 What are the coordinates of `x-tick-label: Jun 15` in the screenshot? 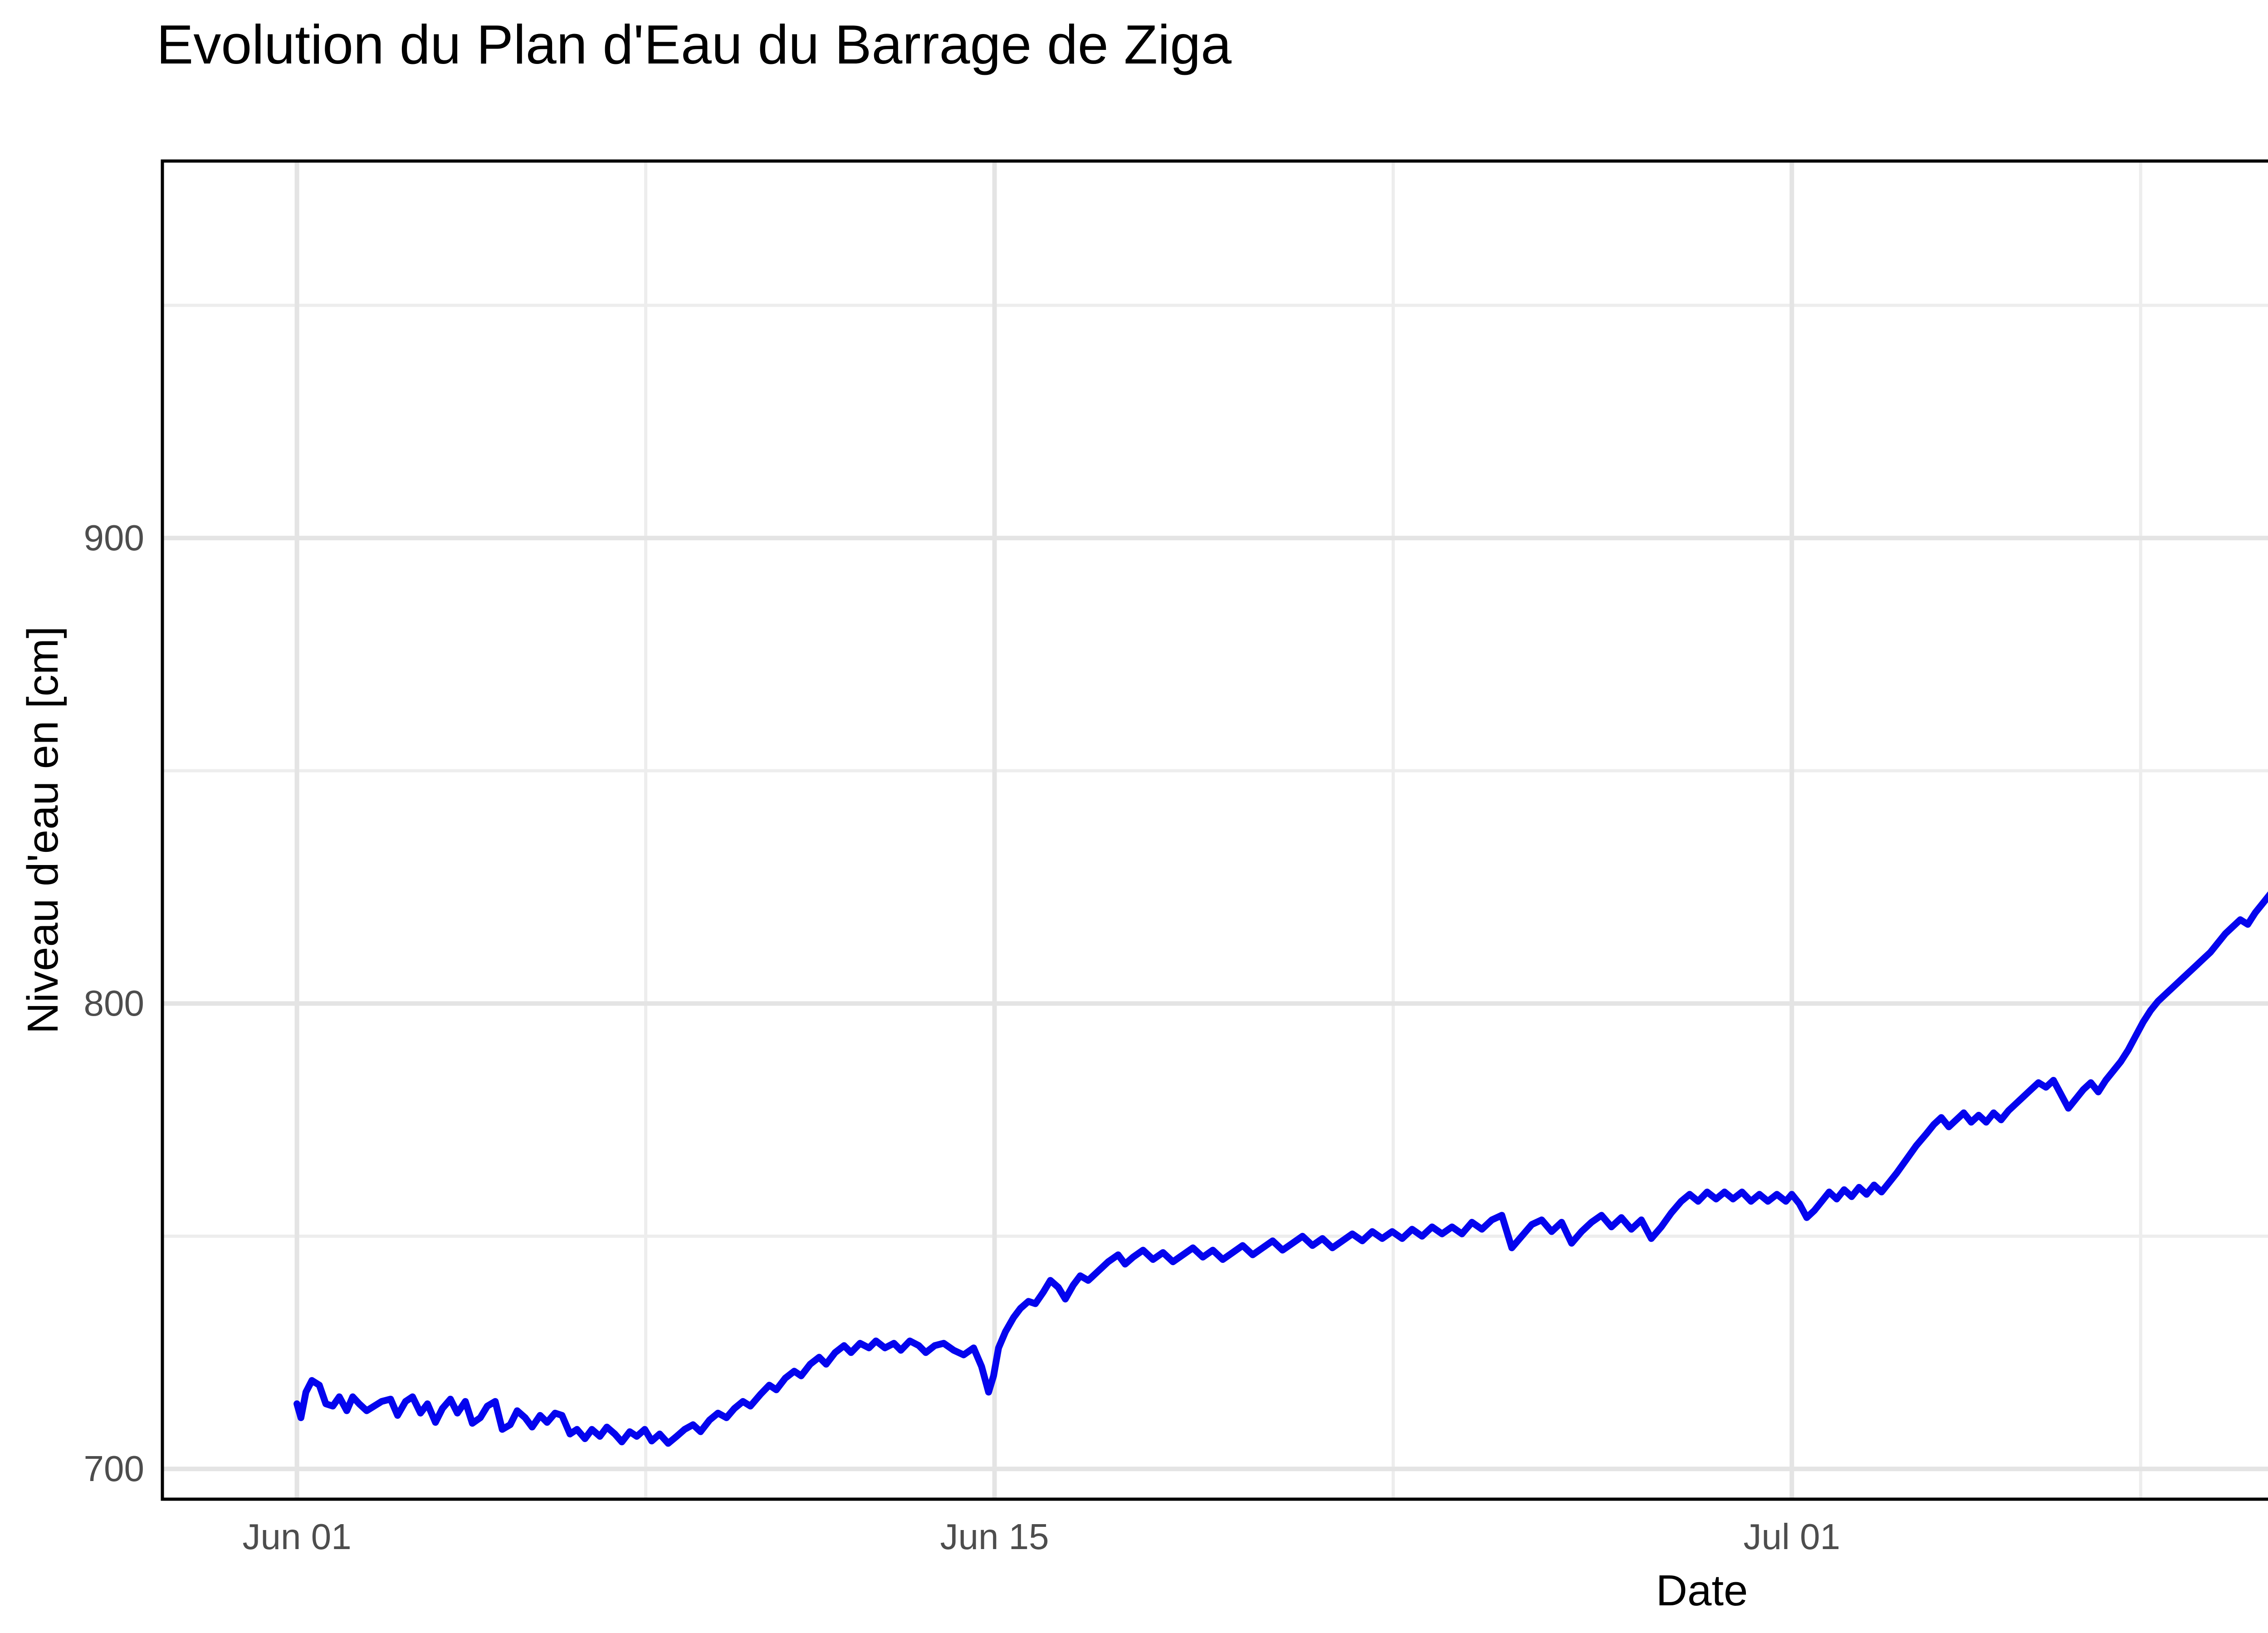 It's located at (995, 1536).